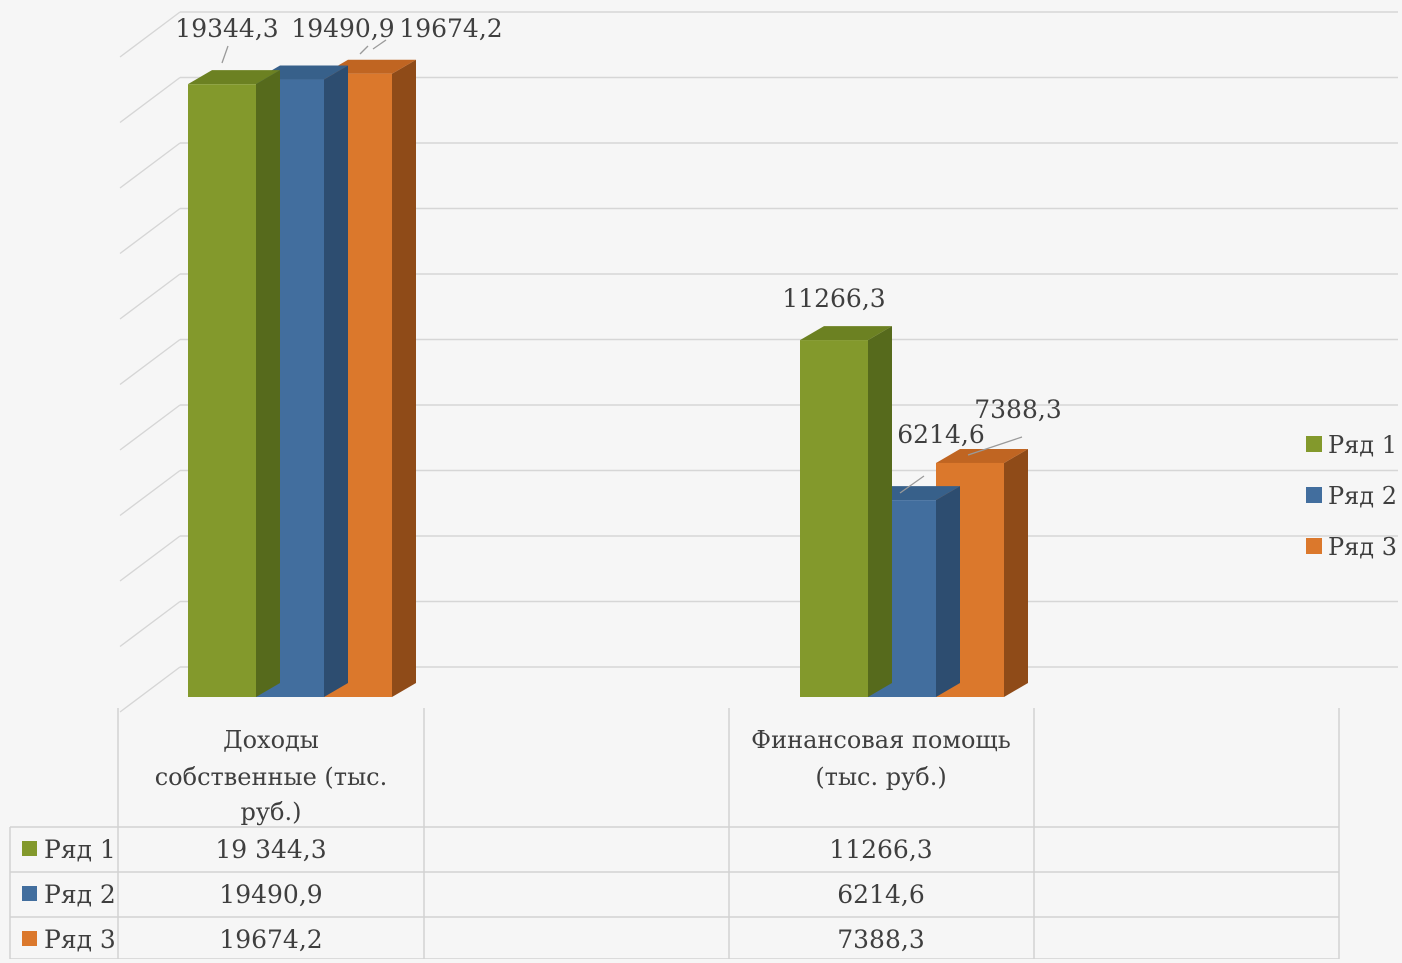 The image size is (1402, 963). Describe the element at coordinates (270, 939) in the screenshot. I see `table-cell: 19674,2` at that location.